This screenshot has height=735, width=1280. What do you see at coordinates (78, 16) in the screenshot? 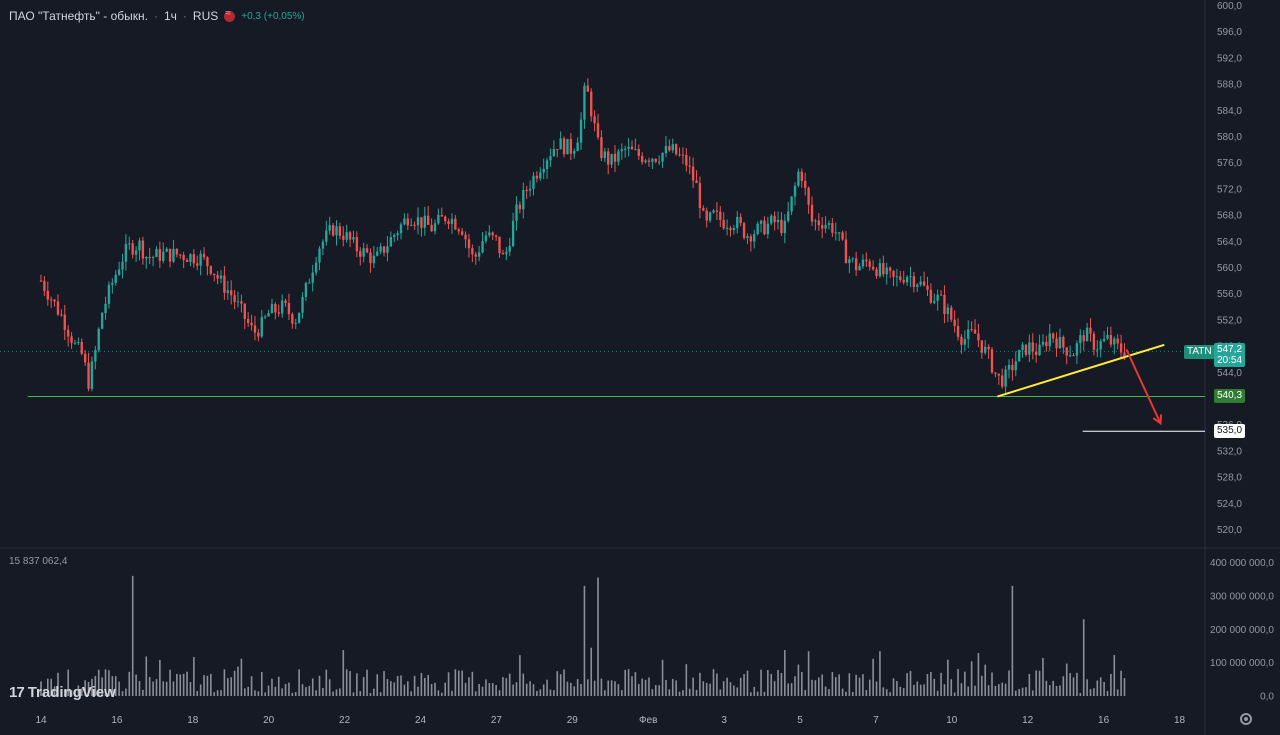
I see `symbol-title: ПАО "Татнефть" - обыкн.` at bounding box center [78, 16].